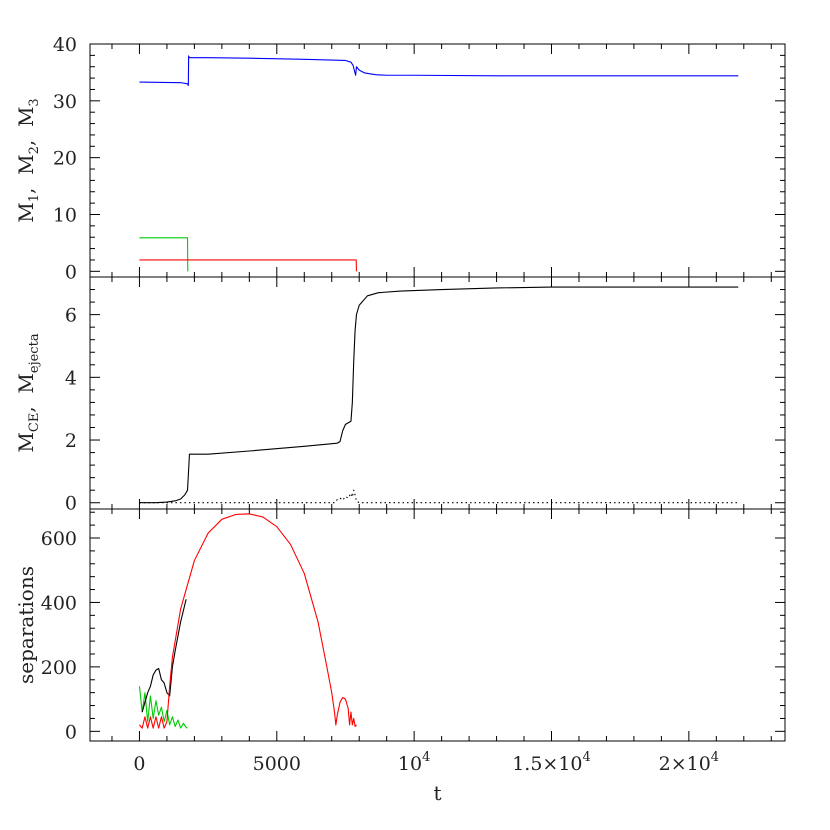  I want to click on x-tick-label-base: 2×10, so click(685, 764).